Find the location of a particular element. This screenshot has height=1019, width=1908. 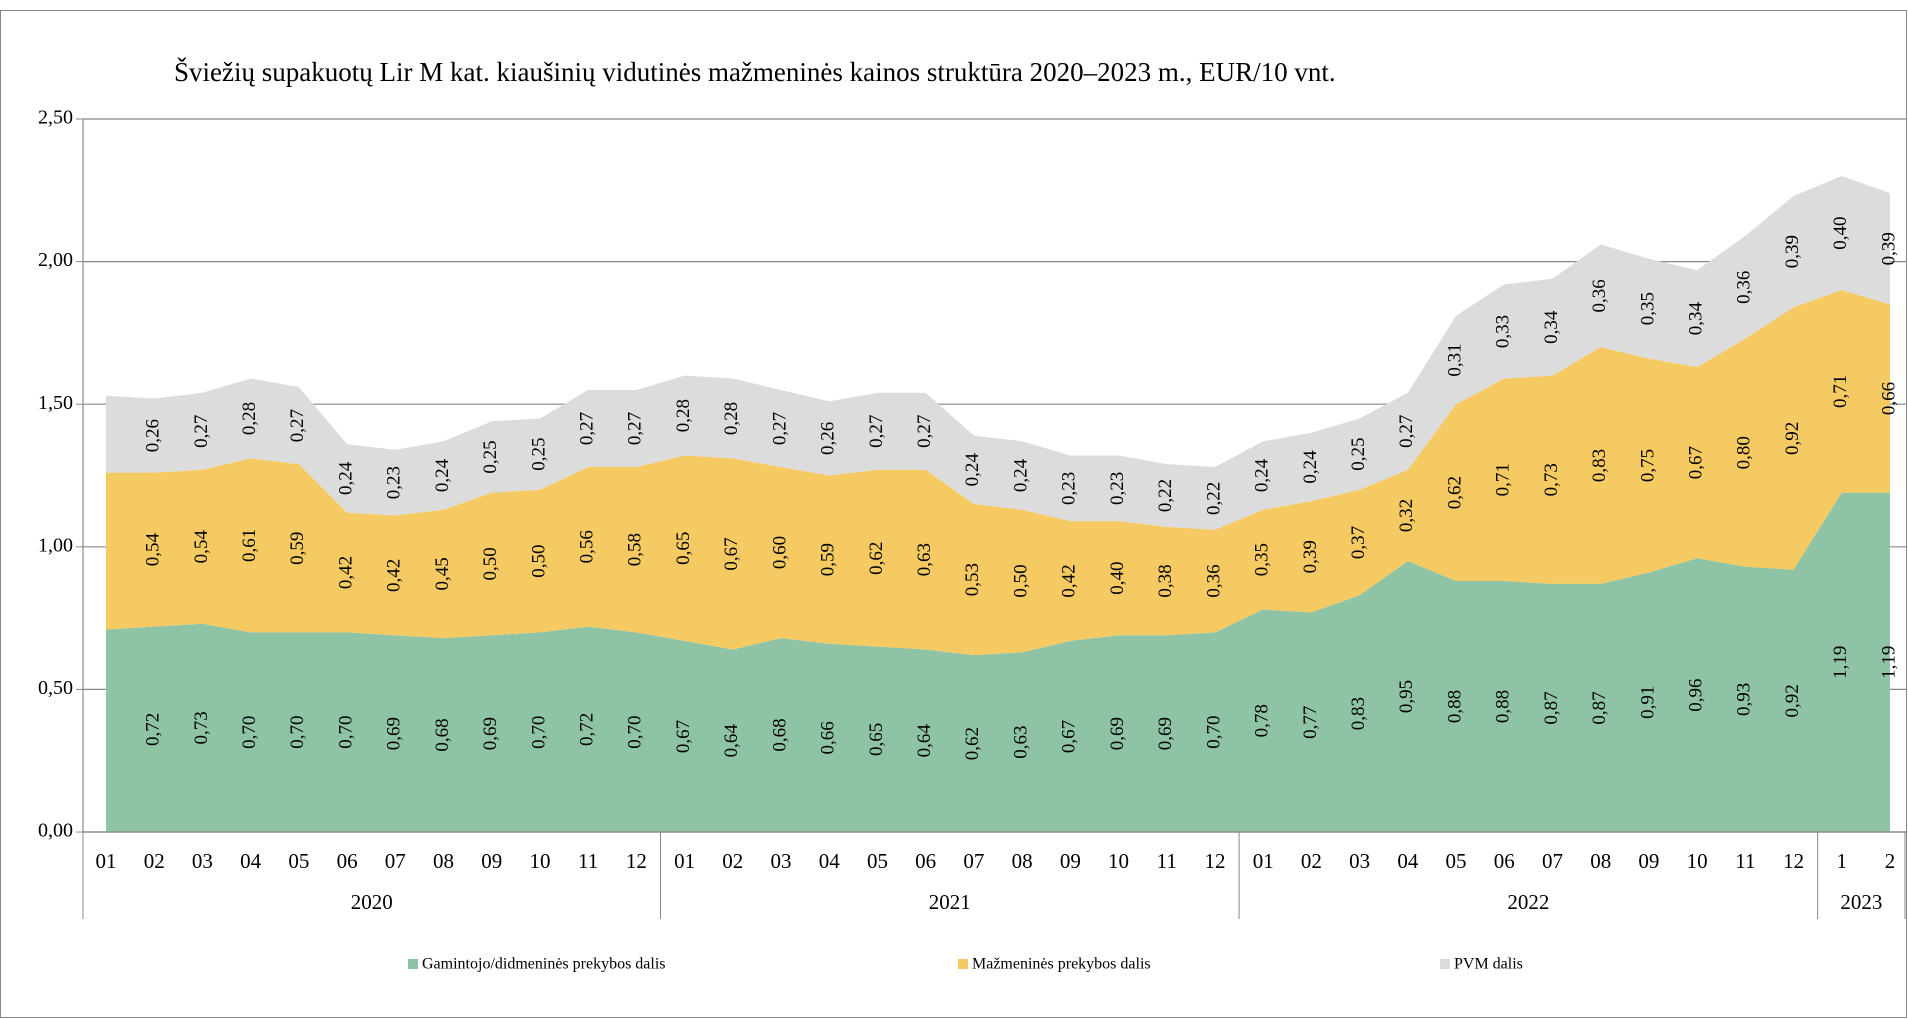

data-label: 0,80 is located at coordinates (1744, 452).